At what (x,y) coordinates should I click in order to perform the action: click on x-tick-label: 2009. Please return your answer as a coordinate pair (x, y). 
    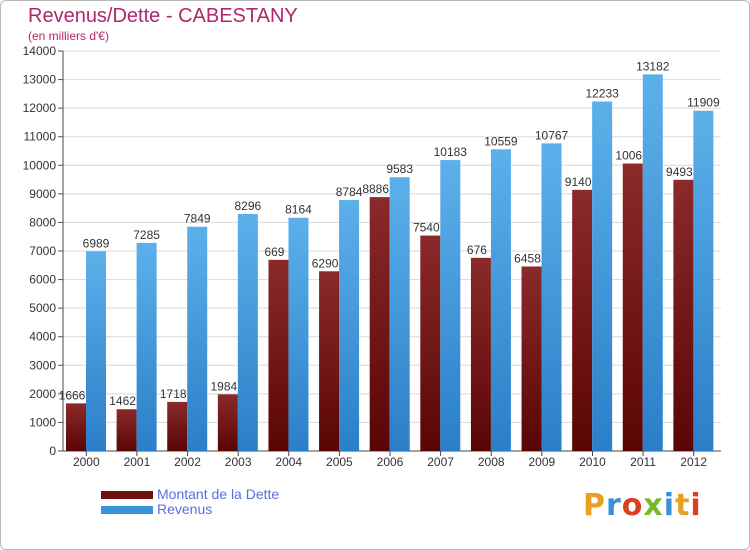
    Looking at the image, I should click on (541, 462).